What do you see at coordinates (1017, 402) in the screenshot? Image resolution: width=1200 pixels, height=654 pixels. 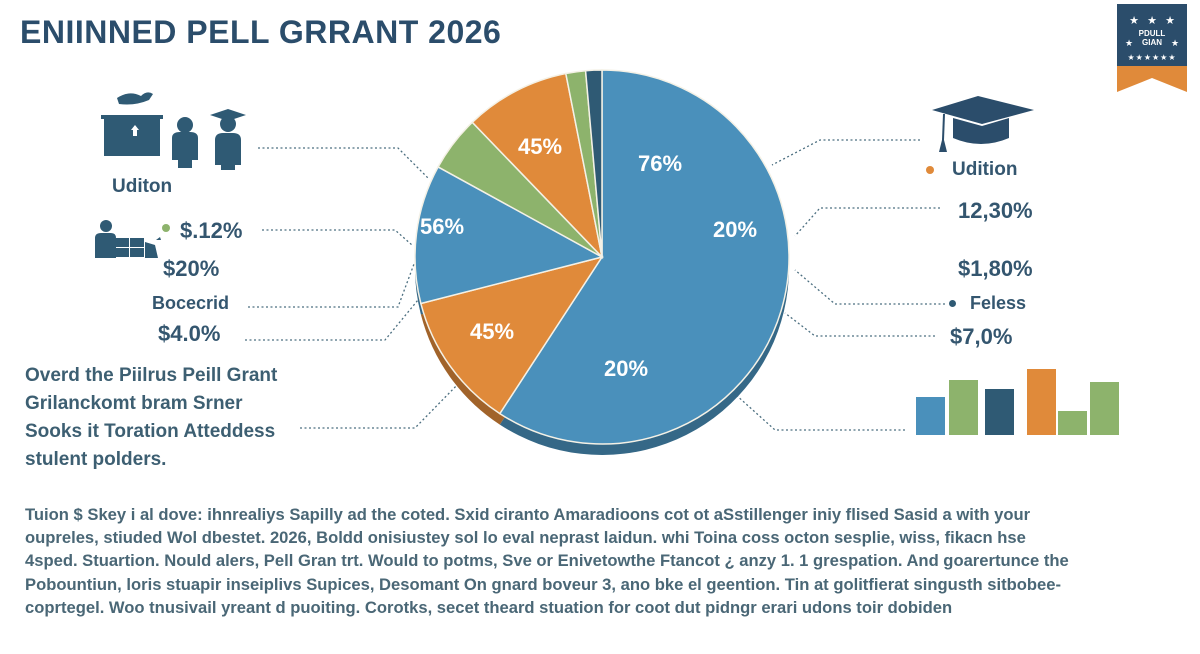 I see `mini-bar-chart` at bounding box center [1017, 402].